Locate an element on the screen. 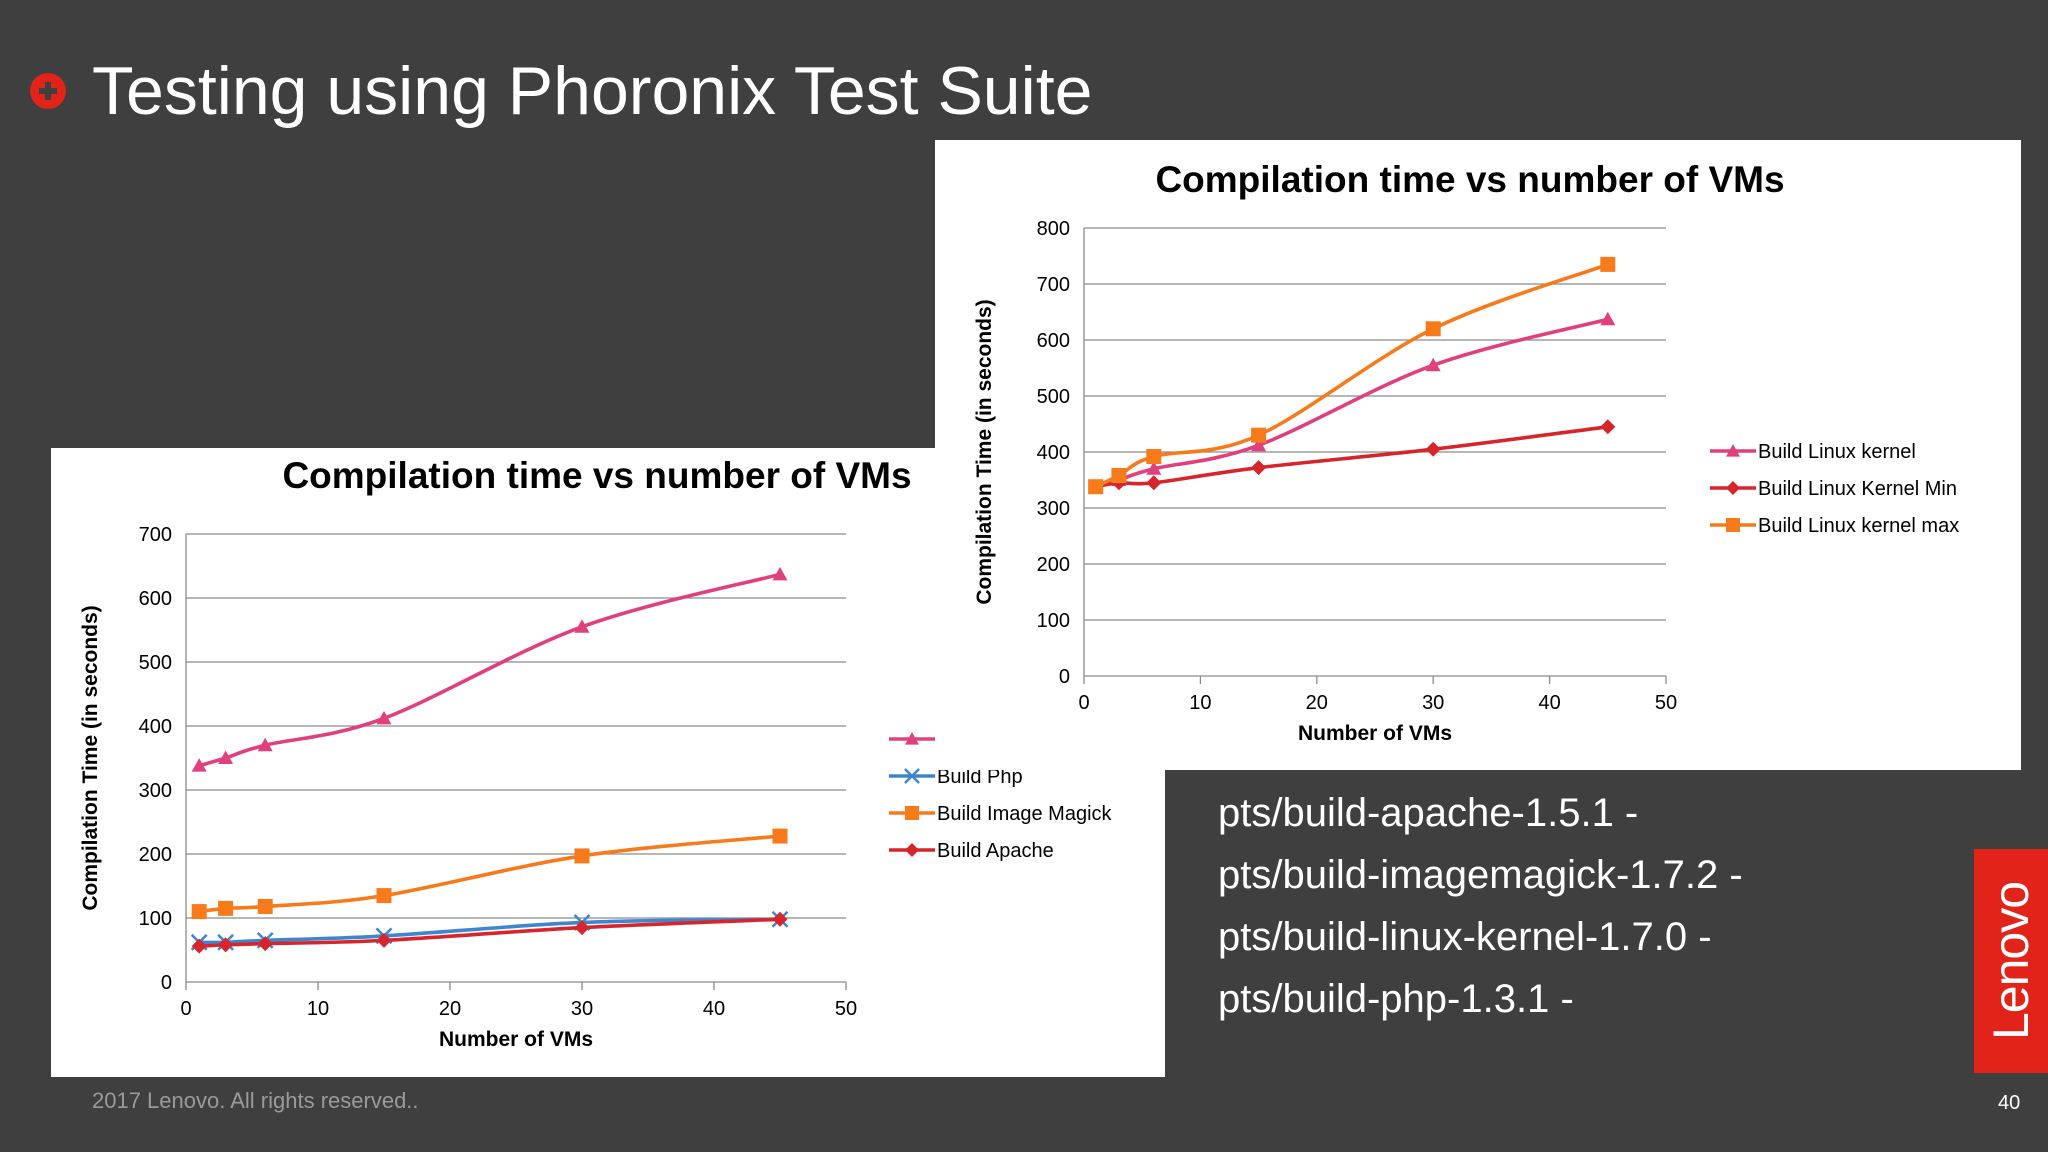  legend-label: Build Linux kernel is located at coordinates (1837, 452).